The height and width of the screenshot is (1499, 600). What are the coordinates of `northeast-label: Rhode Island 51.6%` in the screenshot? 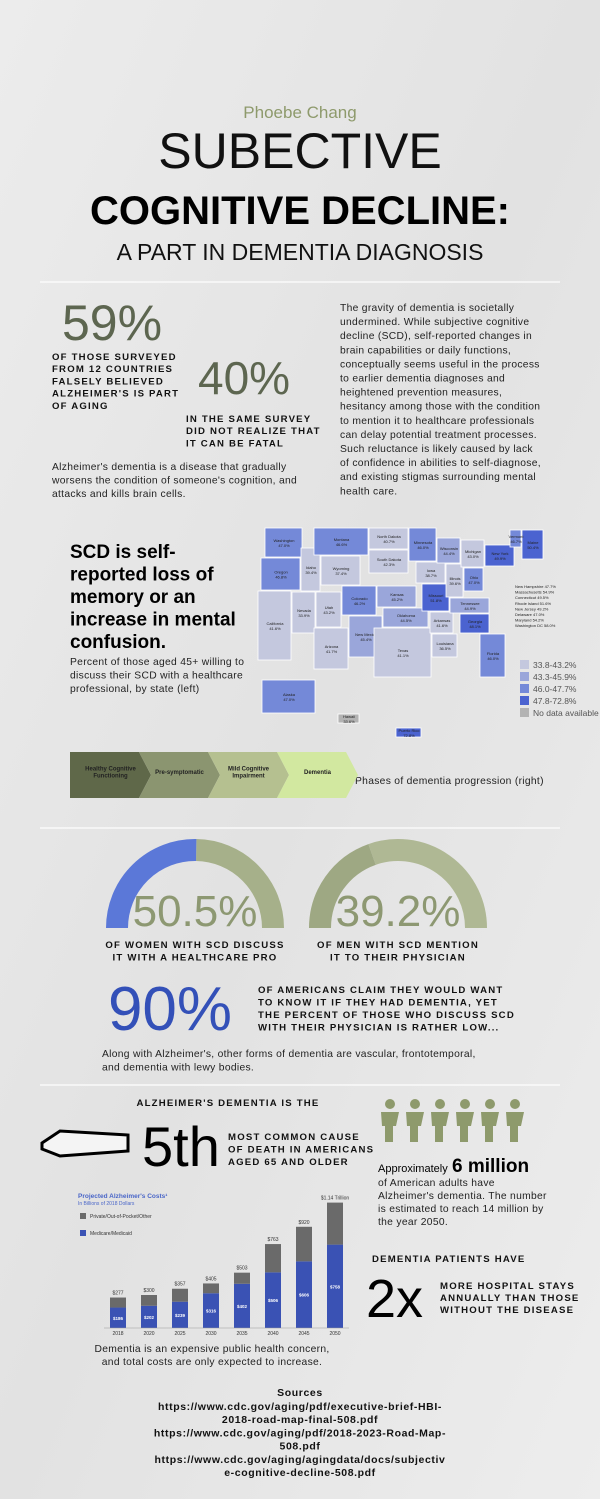 It's located at (533, 603).